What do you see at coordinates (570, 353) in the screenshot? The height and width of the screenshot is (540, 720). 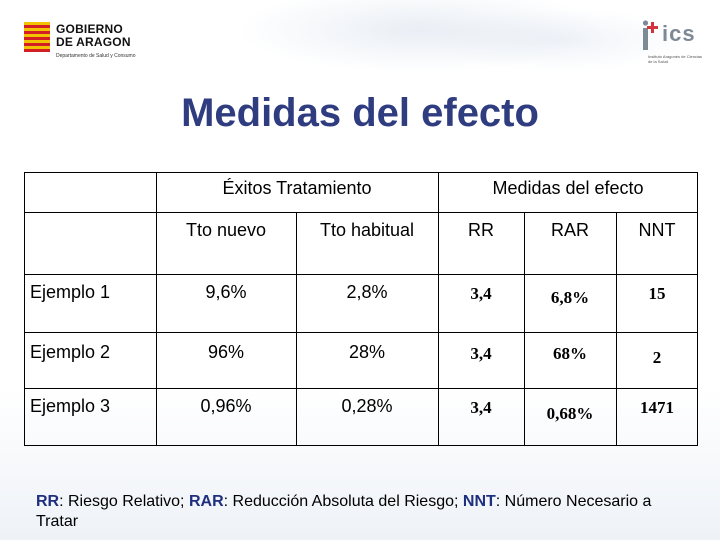 I see `cell-rar: 68%` at bounding box center [570, 353].